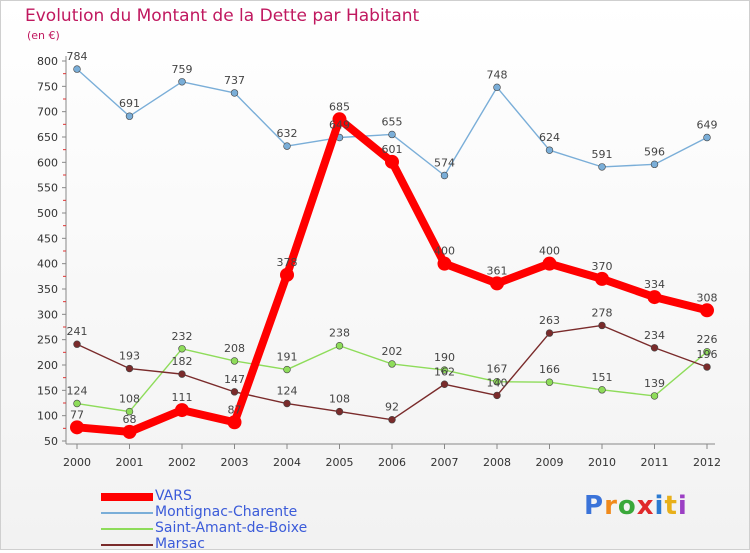 The height and width of the screenshot is (553, 750). I want to click on y-tick-label: 250, so click(47, 340).